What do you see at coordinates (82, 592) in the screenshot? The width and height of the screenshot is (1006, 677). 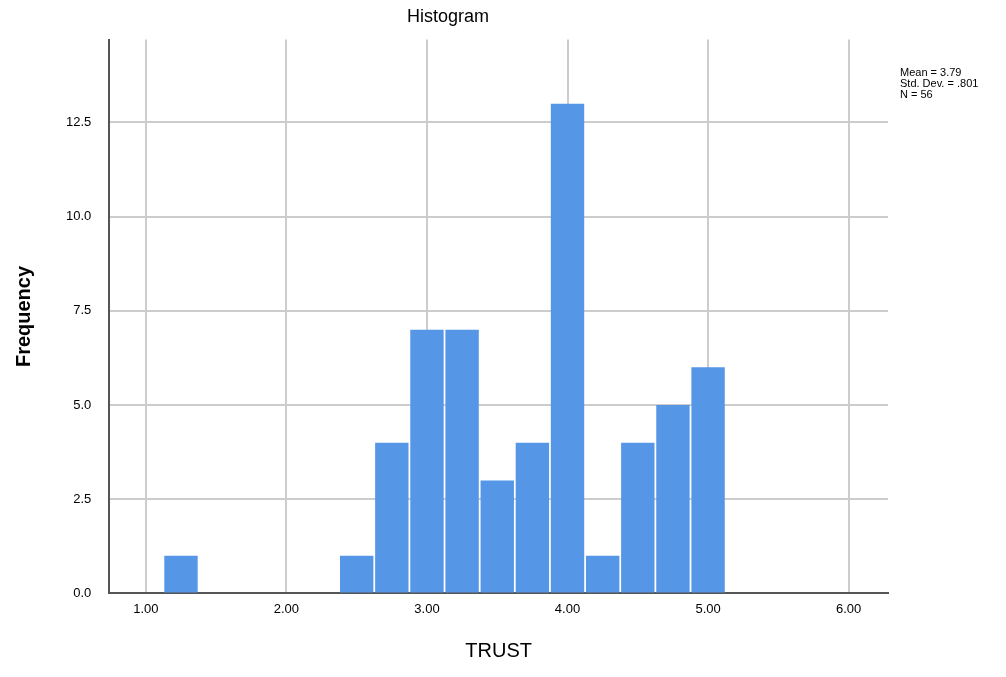 I see `y-tick-label: 0.0` at bounding box center [82, 592].